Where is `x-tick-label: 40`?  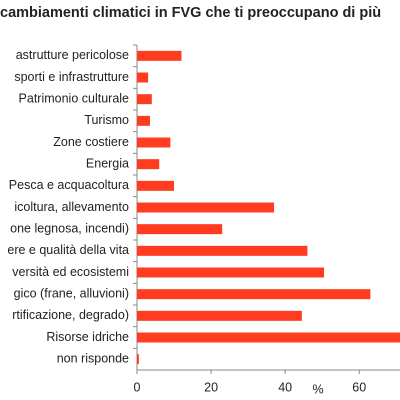
x-tick-label: 40 is located at coordinates (285, 387).